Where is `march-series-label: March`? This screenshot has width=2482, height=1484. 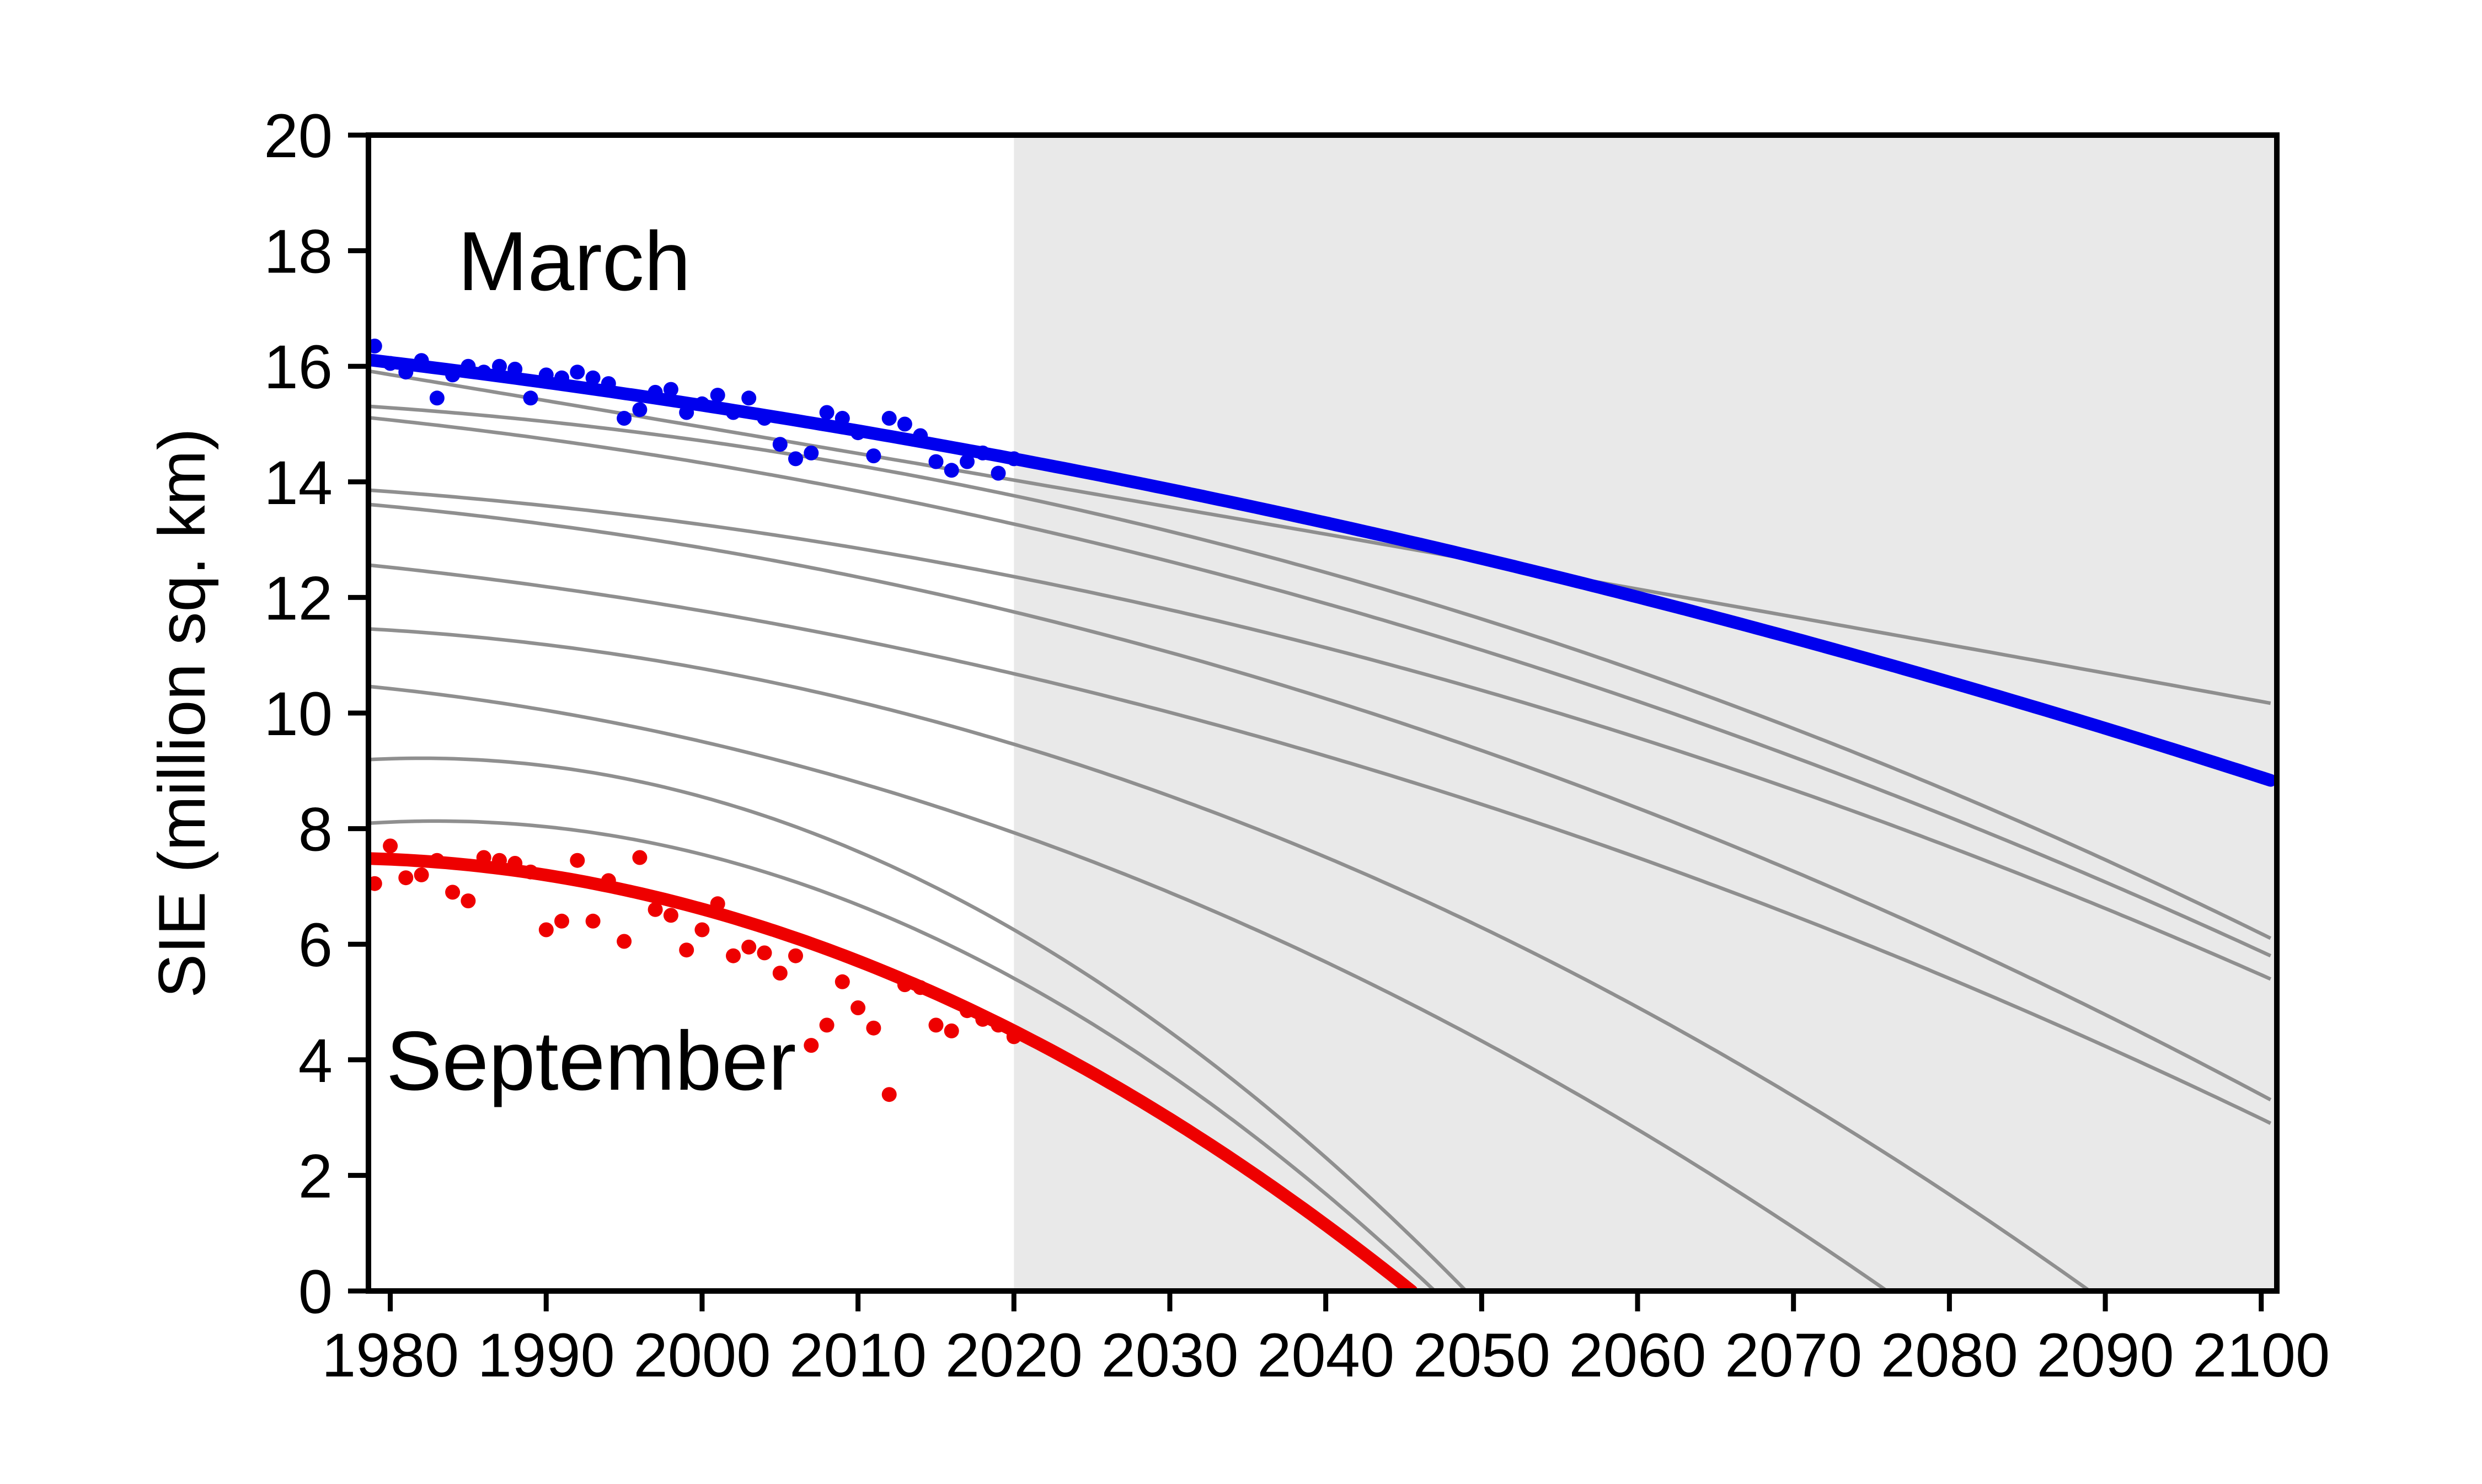
march-series-label: March is located at coordinates (574, 261).